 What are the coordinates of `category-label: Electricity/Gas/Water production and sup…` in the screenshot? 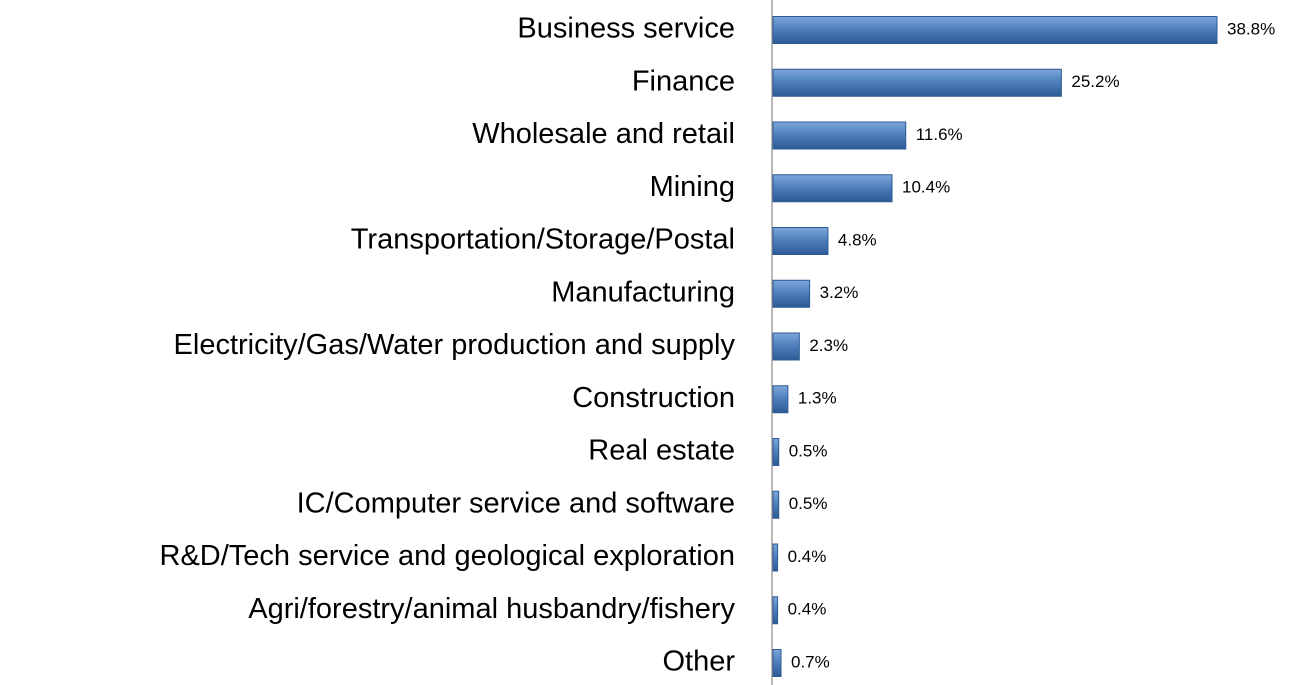 It's located at (455, 345).